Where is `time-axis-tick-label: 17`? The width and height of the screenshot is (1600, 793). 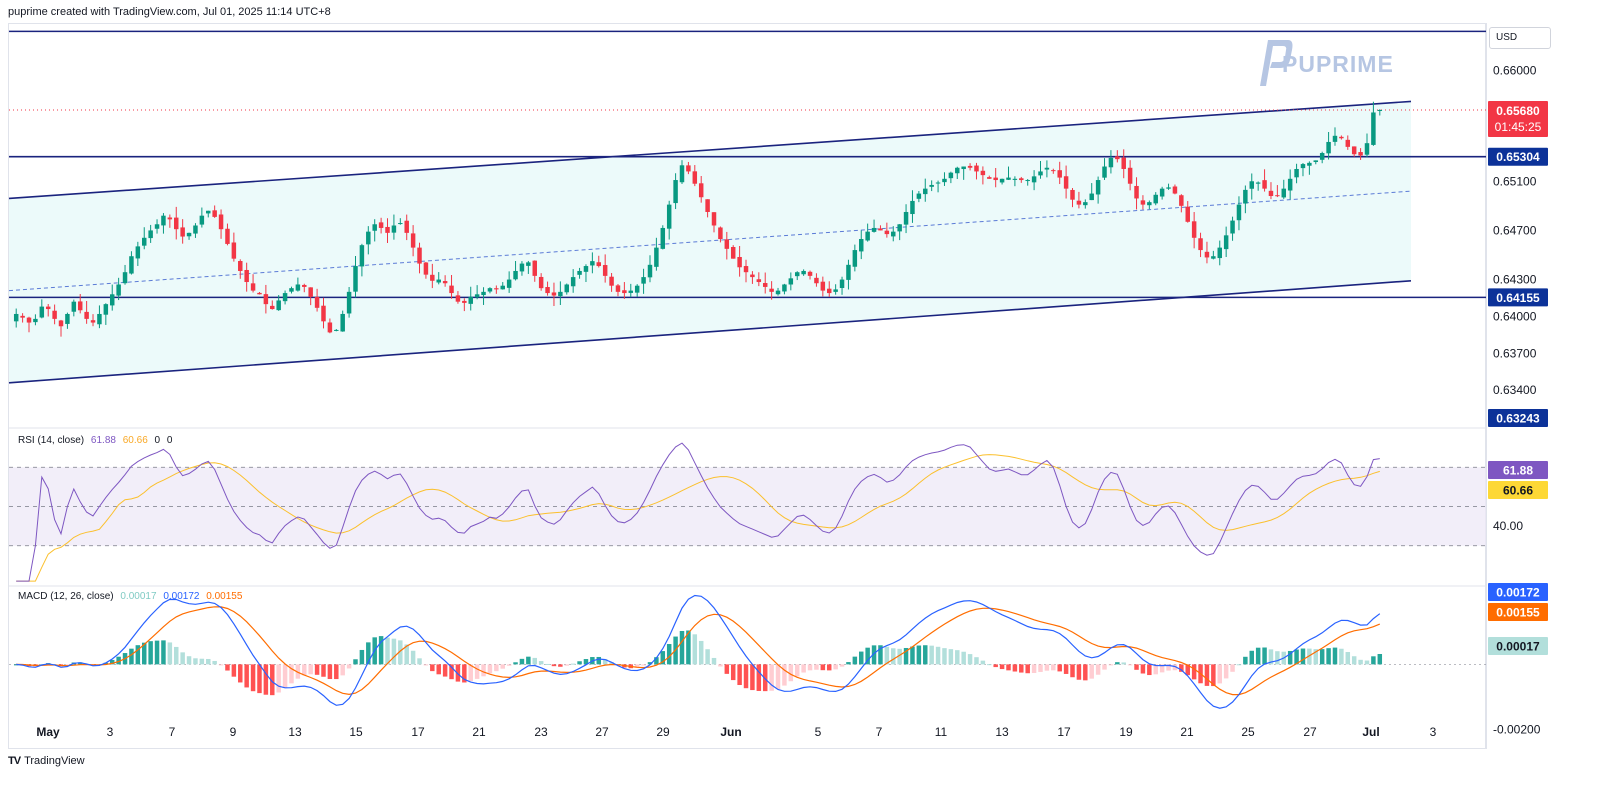
time-axis-tick-label: 17 is located at coordinates (418, 732).